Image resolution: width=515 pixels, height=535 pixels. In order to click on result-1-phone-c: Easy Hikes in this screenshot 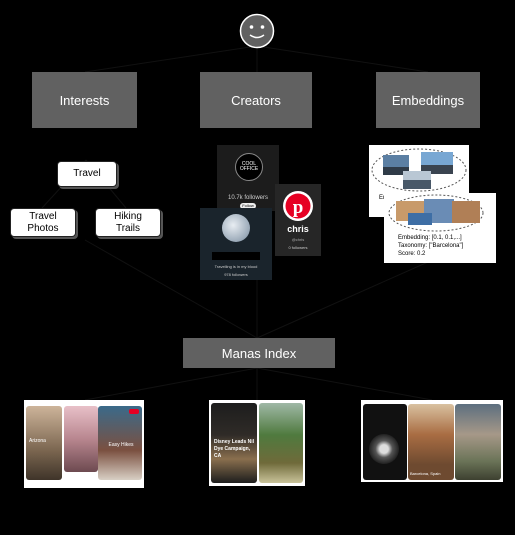, I will do `click(120, 443)`.